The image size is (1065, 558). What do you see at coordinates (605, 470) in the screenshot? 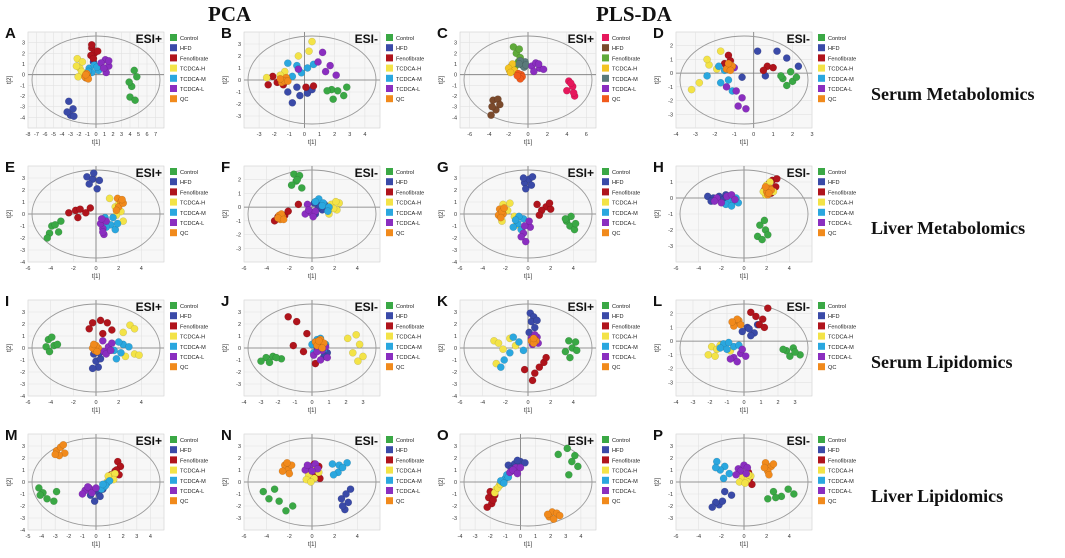
I see `legend-swatch-tcdca-h` at bounding box center [605, 470].